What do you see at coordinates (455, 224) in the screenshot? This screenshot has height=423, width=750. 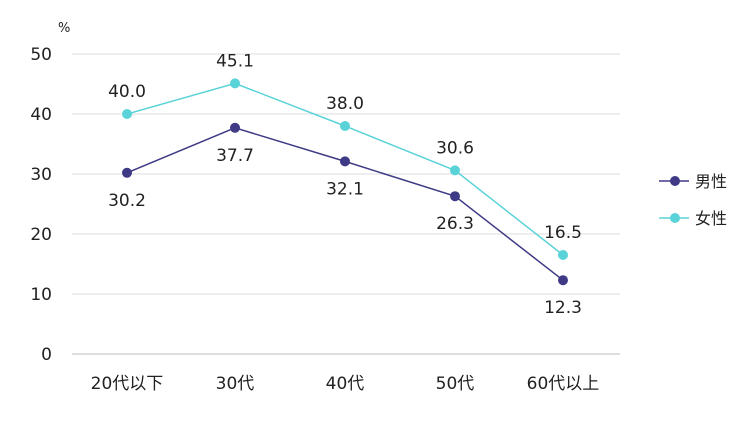 I see `data-label: 26.3` at bounding box center [455, 224].